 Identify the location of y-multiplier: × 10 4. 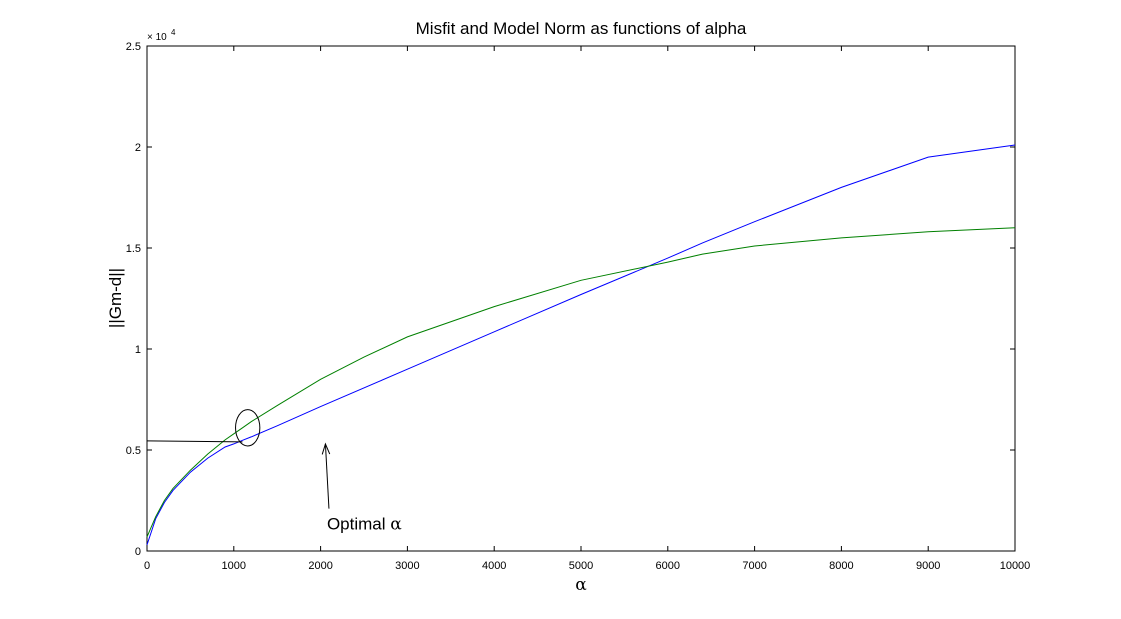
(161, 35).